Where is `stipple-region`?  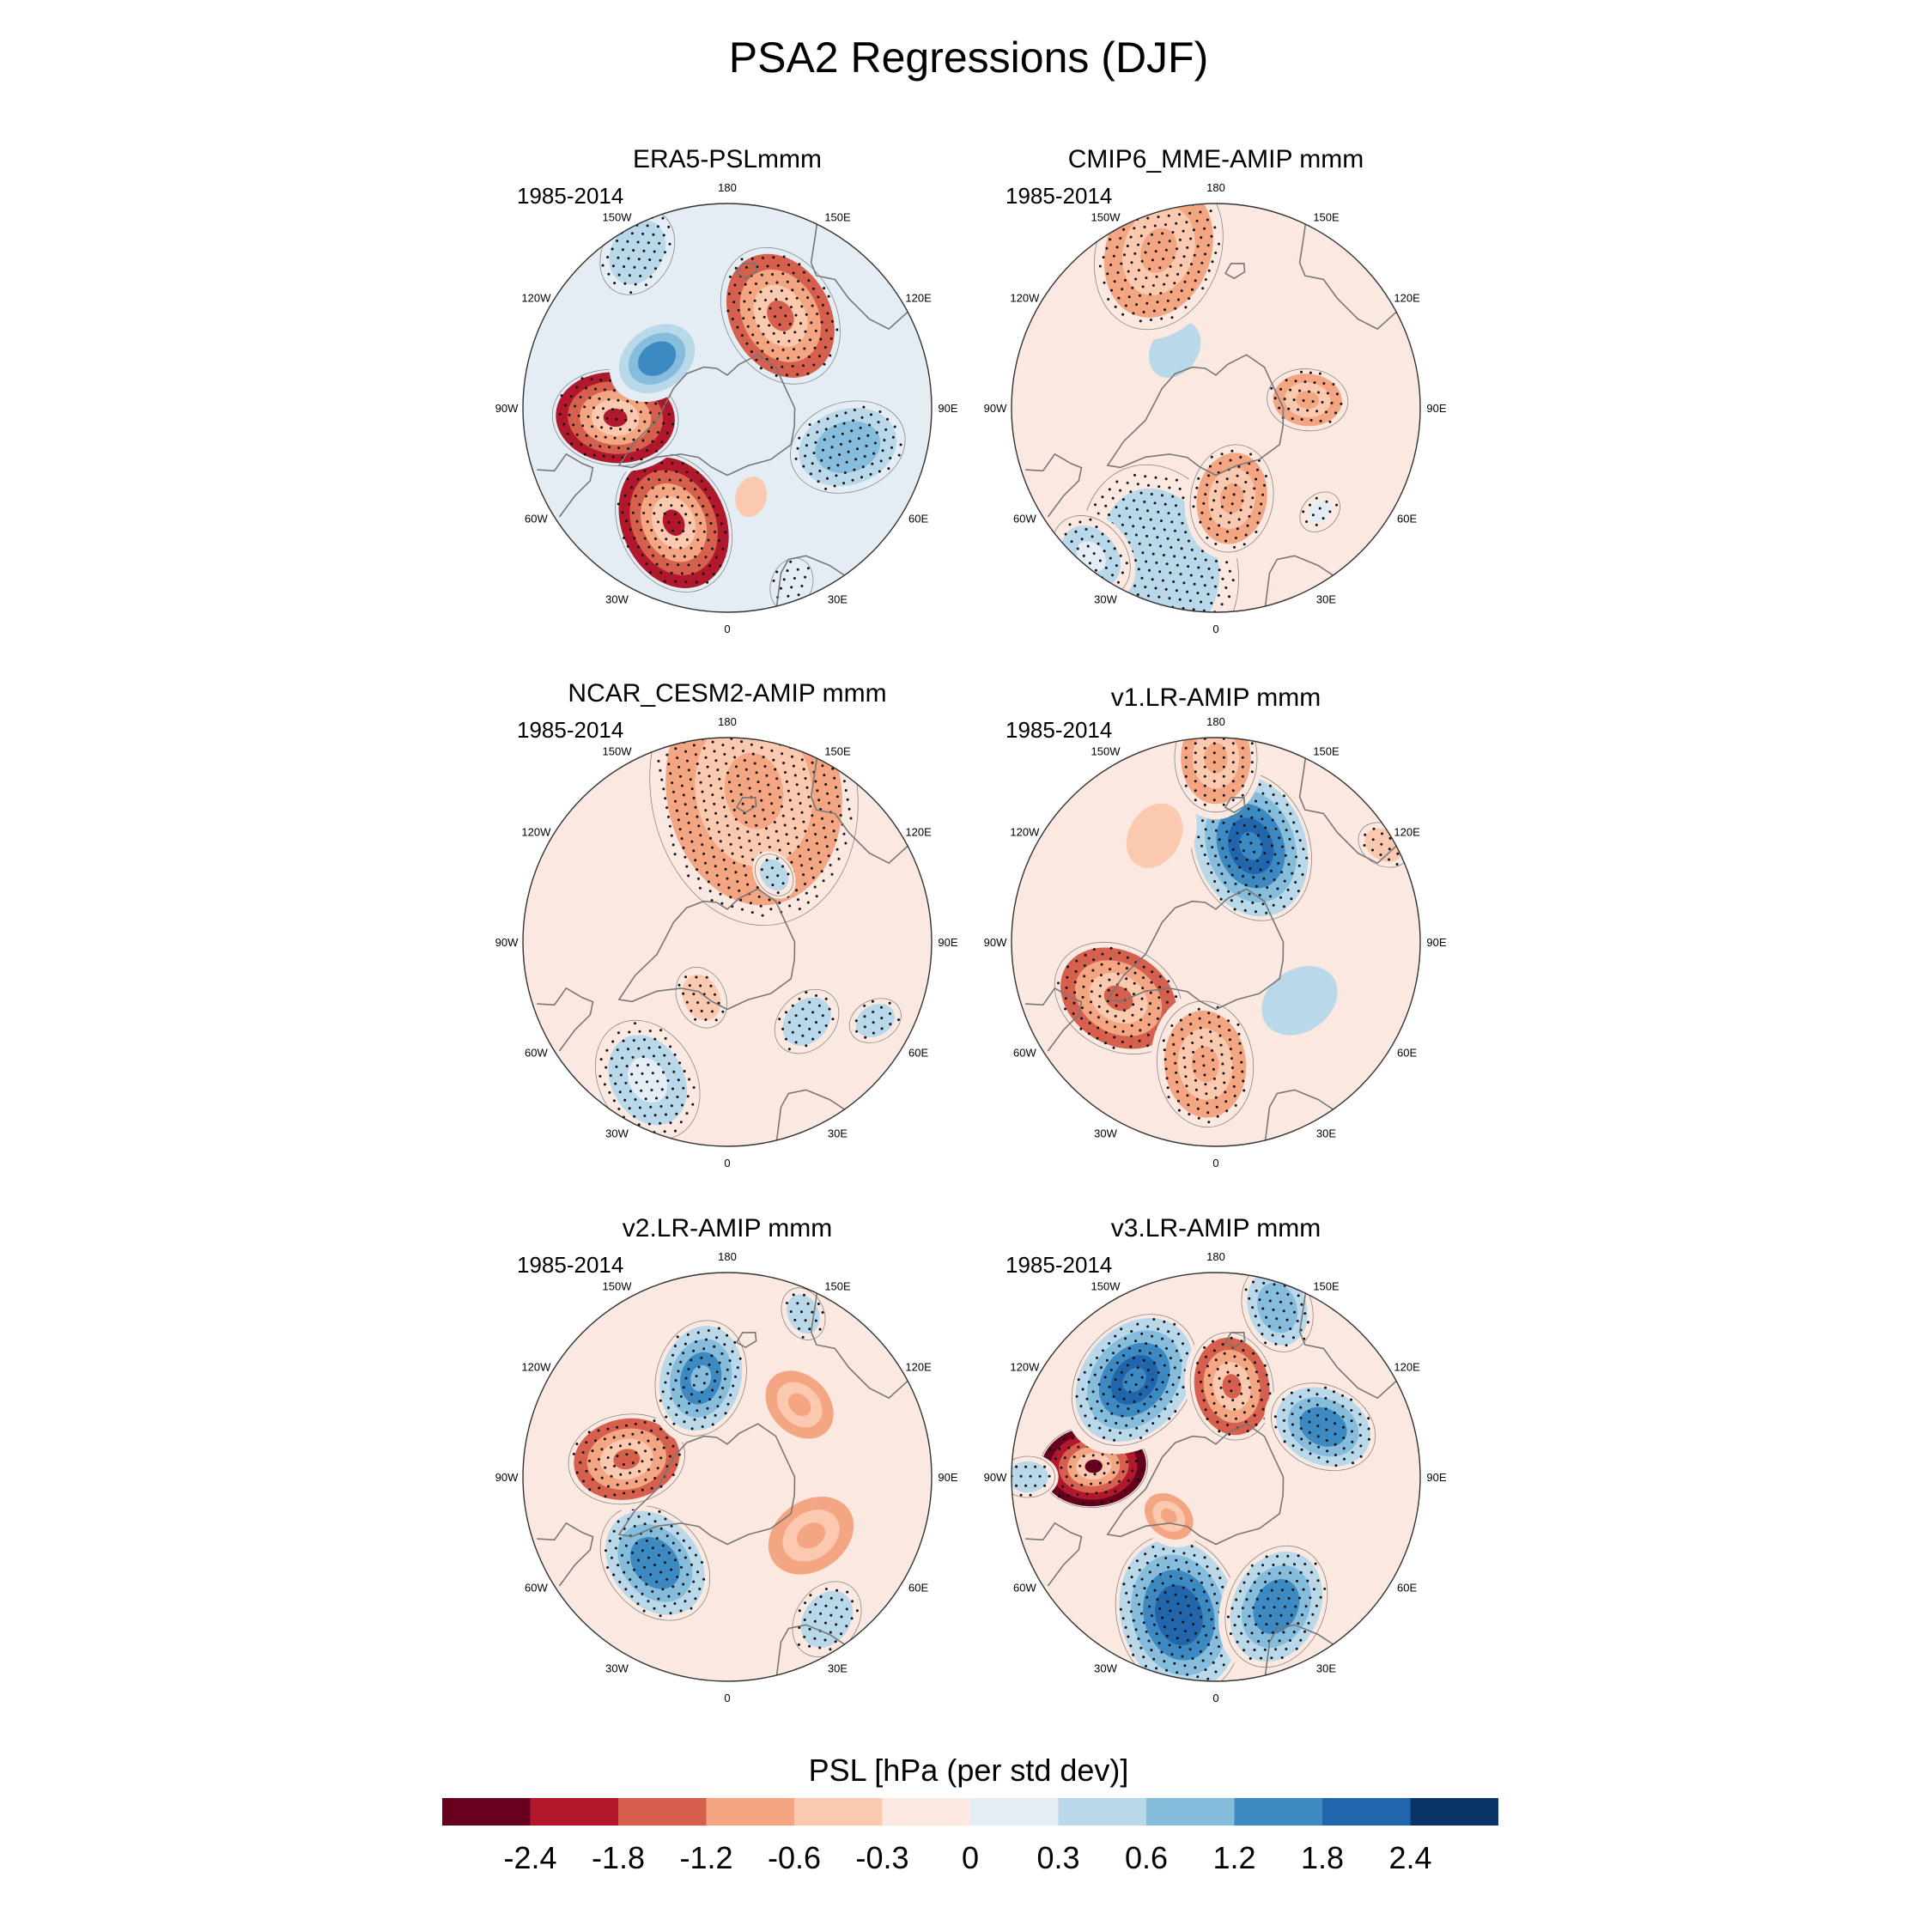 stipple-region is located at coordinates (827, 1619).